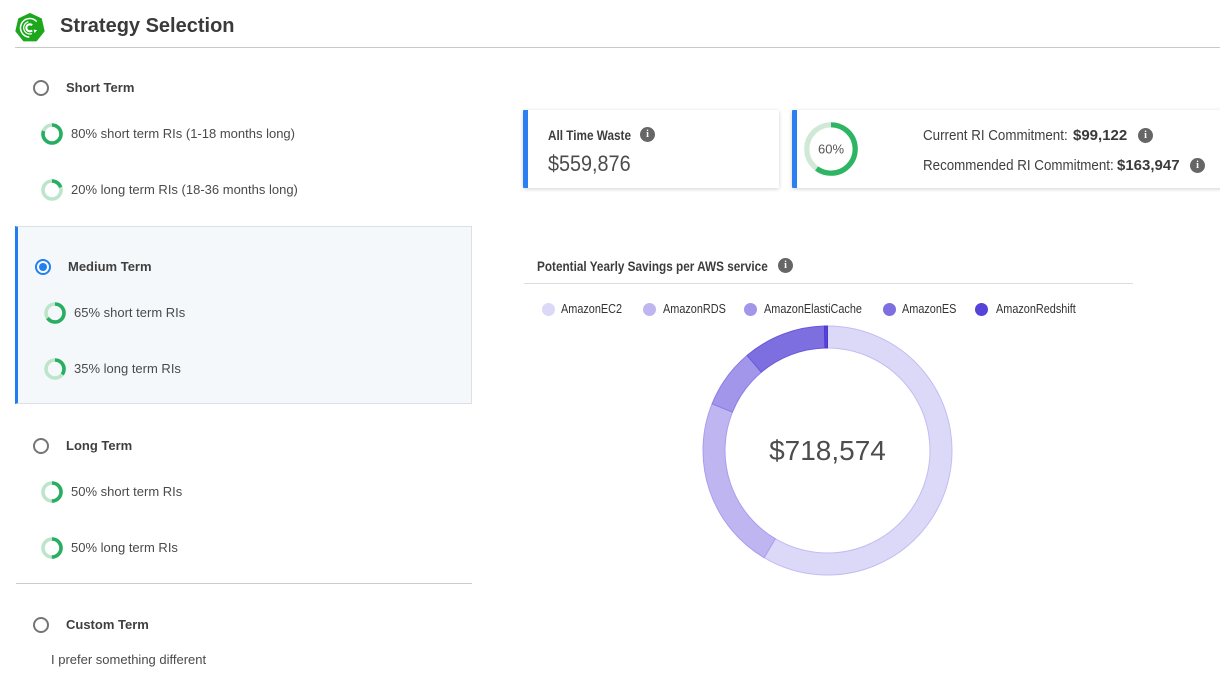  What do you see at coordinates (831, 149) in the screenshot?
I see `svg-text: 60%` at bounding box center [831, 149].